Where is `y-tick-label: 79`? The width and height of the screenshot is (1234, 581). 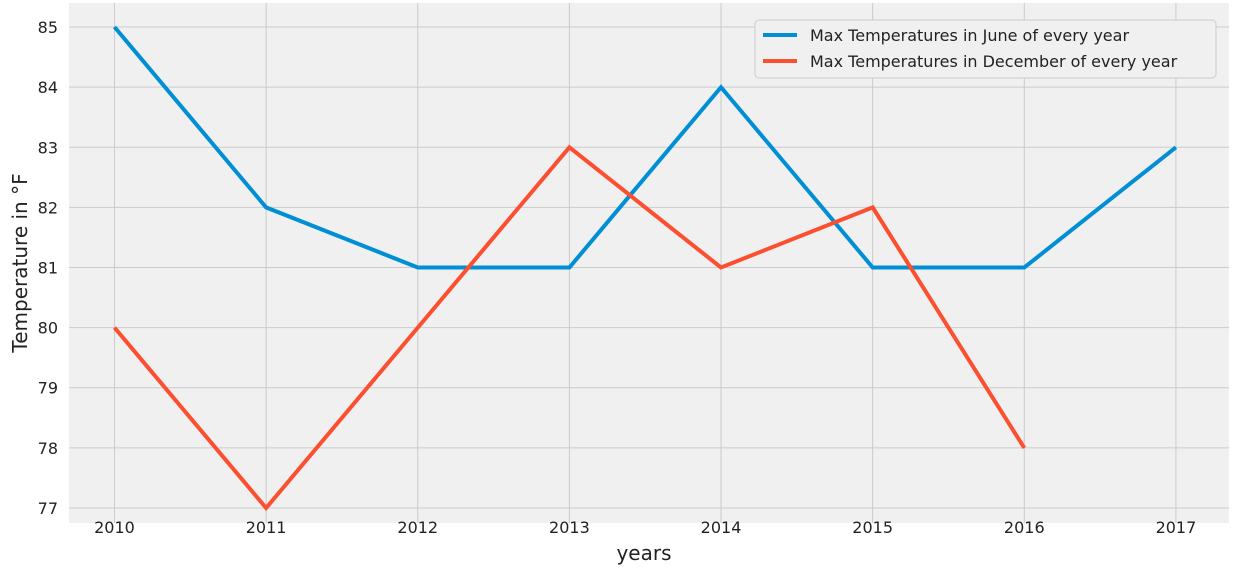
y-tick-label: 79 is located at coordinates (48, 388).